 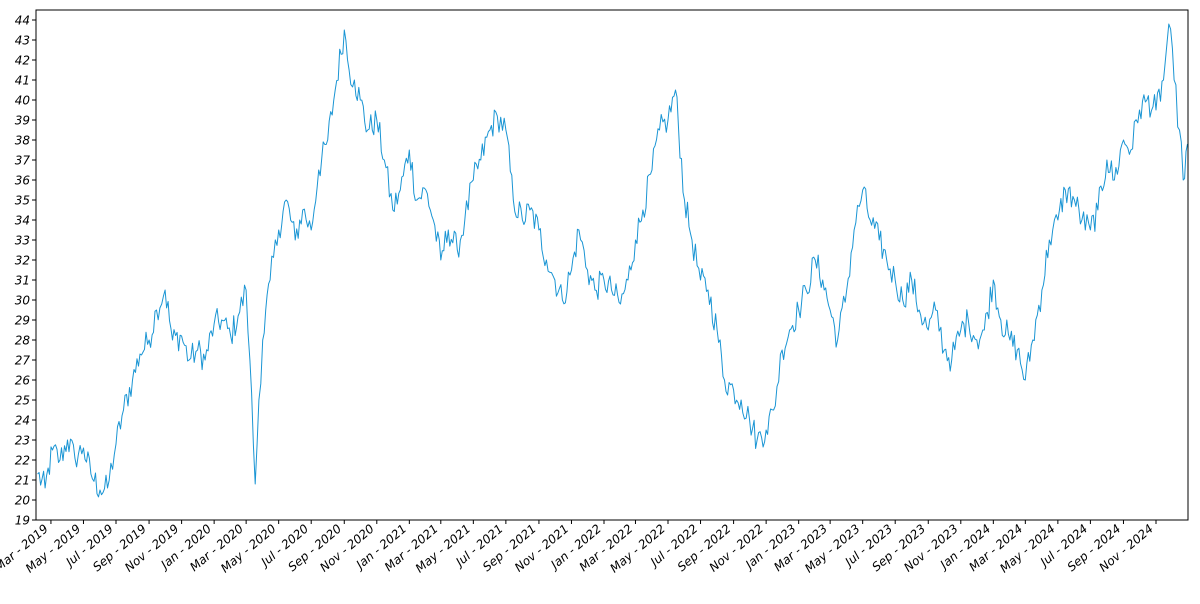 I want to click on y-tick-label: 32, so click(x=22, y=261).